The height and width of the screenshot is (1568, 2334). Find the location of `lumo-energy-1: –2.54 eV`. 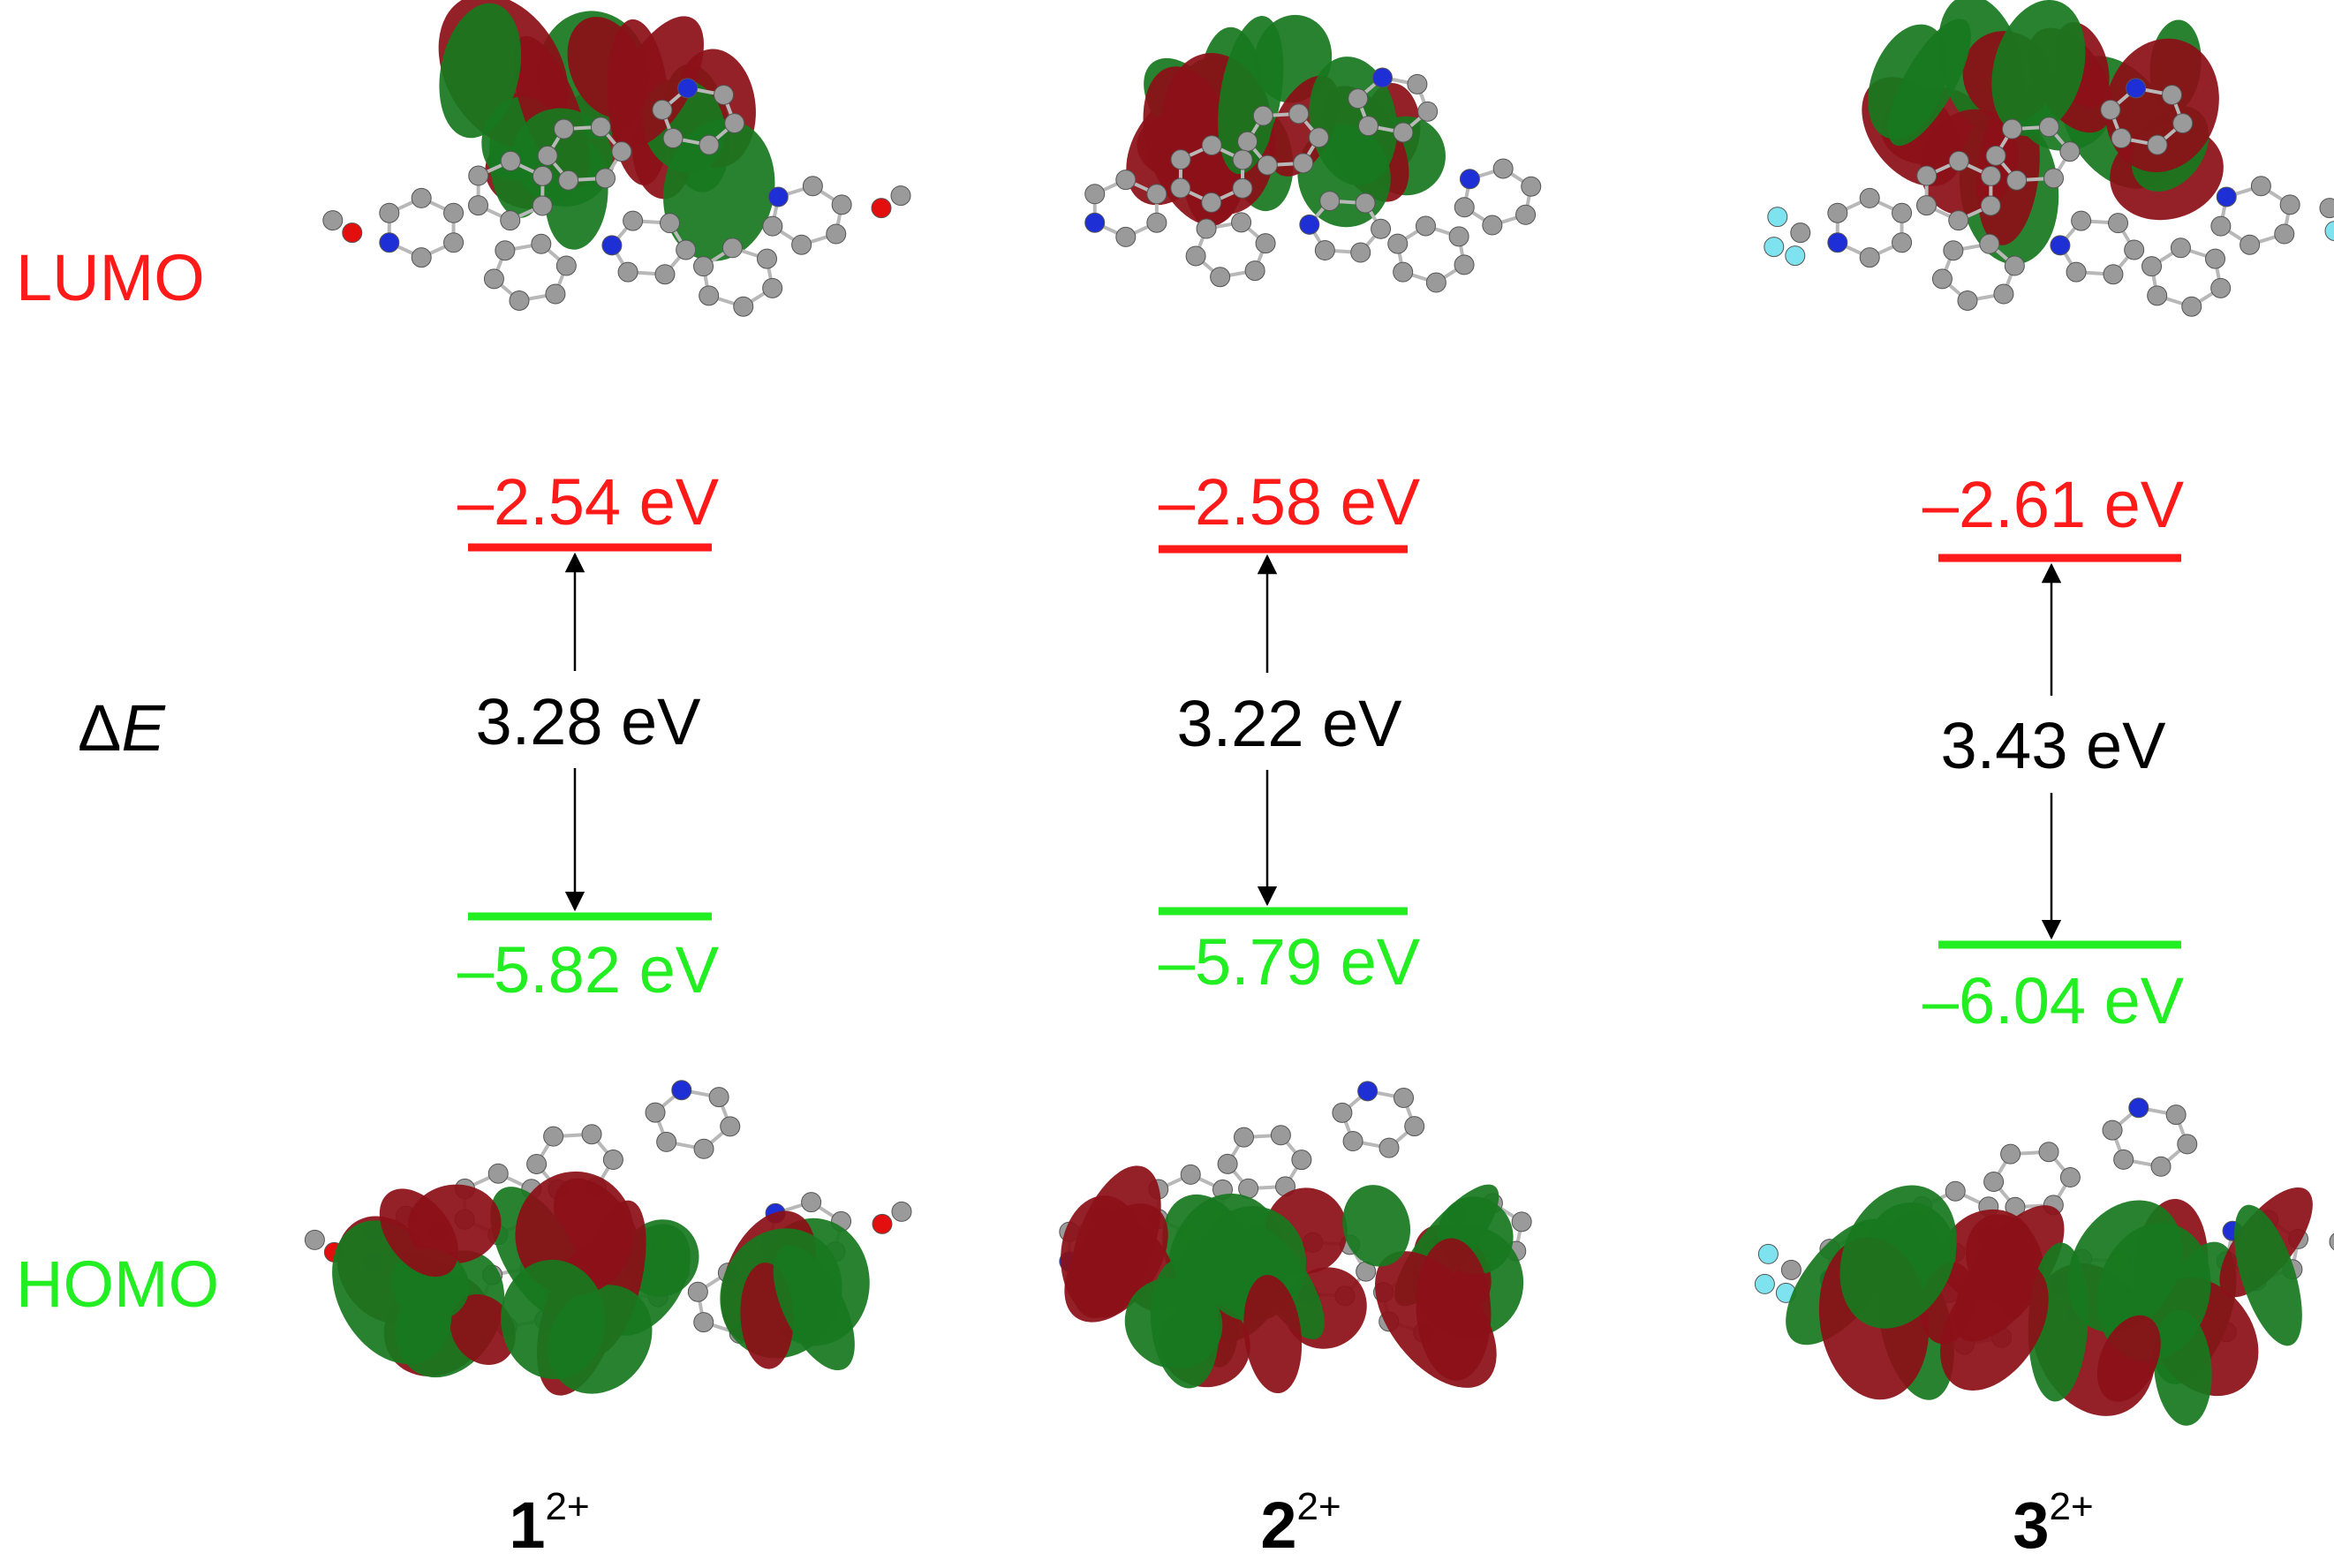

lumo-energy-1: –2.54 eV is located at coordinates (588, 502).